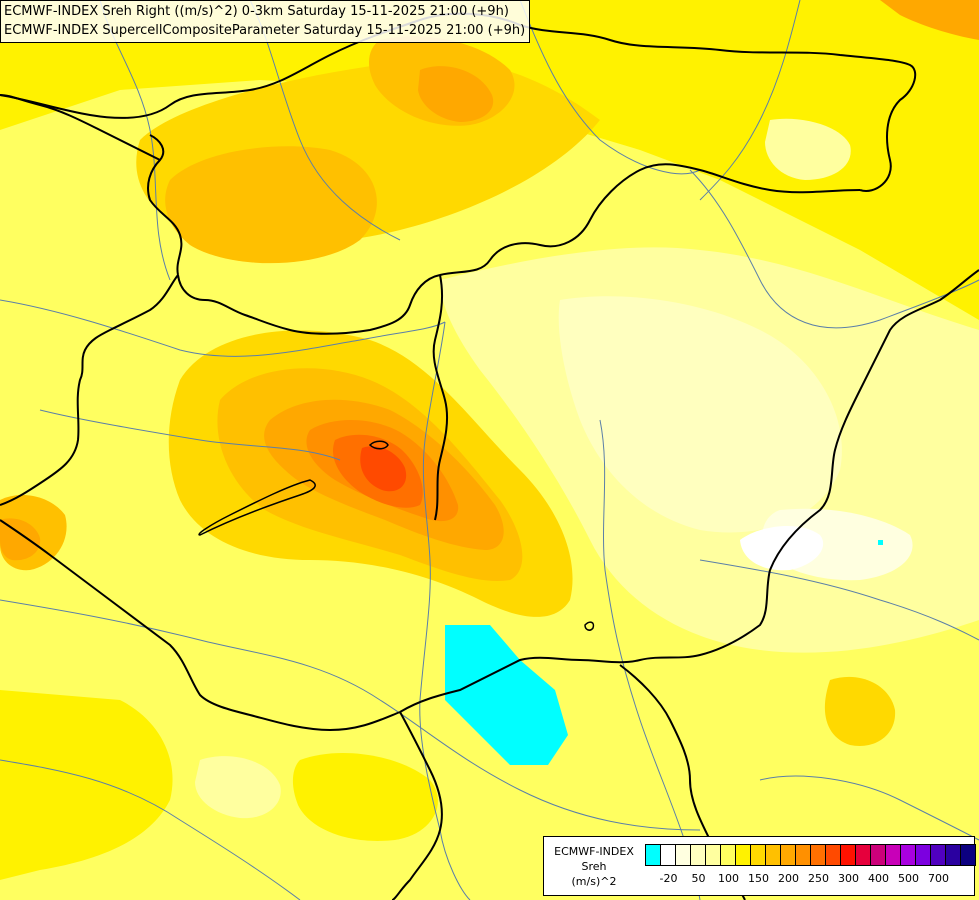 This screenshot has width=979, height=900. What do you see at coordinates (700, 414) in the screenshot?
I see `field-paler-hungary` at bounding box center [700, 414].